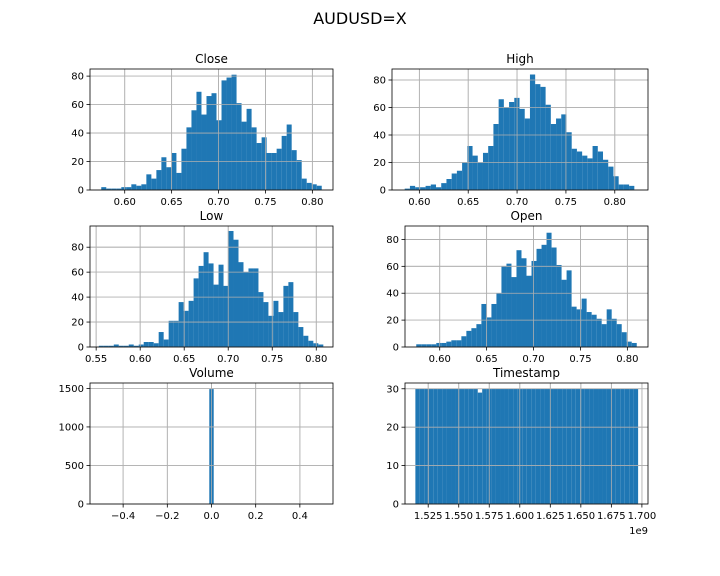 The height and width of the screenshot is (576, 720). I want to click on y-tick-label: 30, so click(392, 389).